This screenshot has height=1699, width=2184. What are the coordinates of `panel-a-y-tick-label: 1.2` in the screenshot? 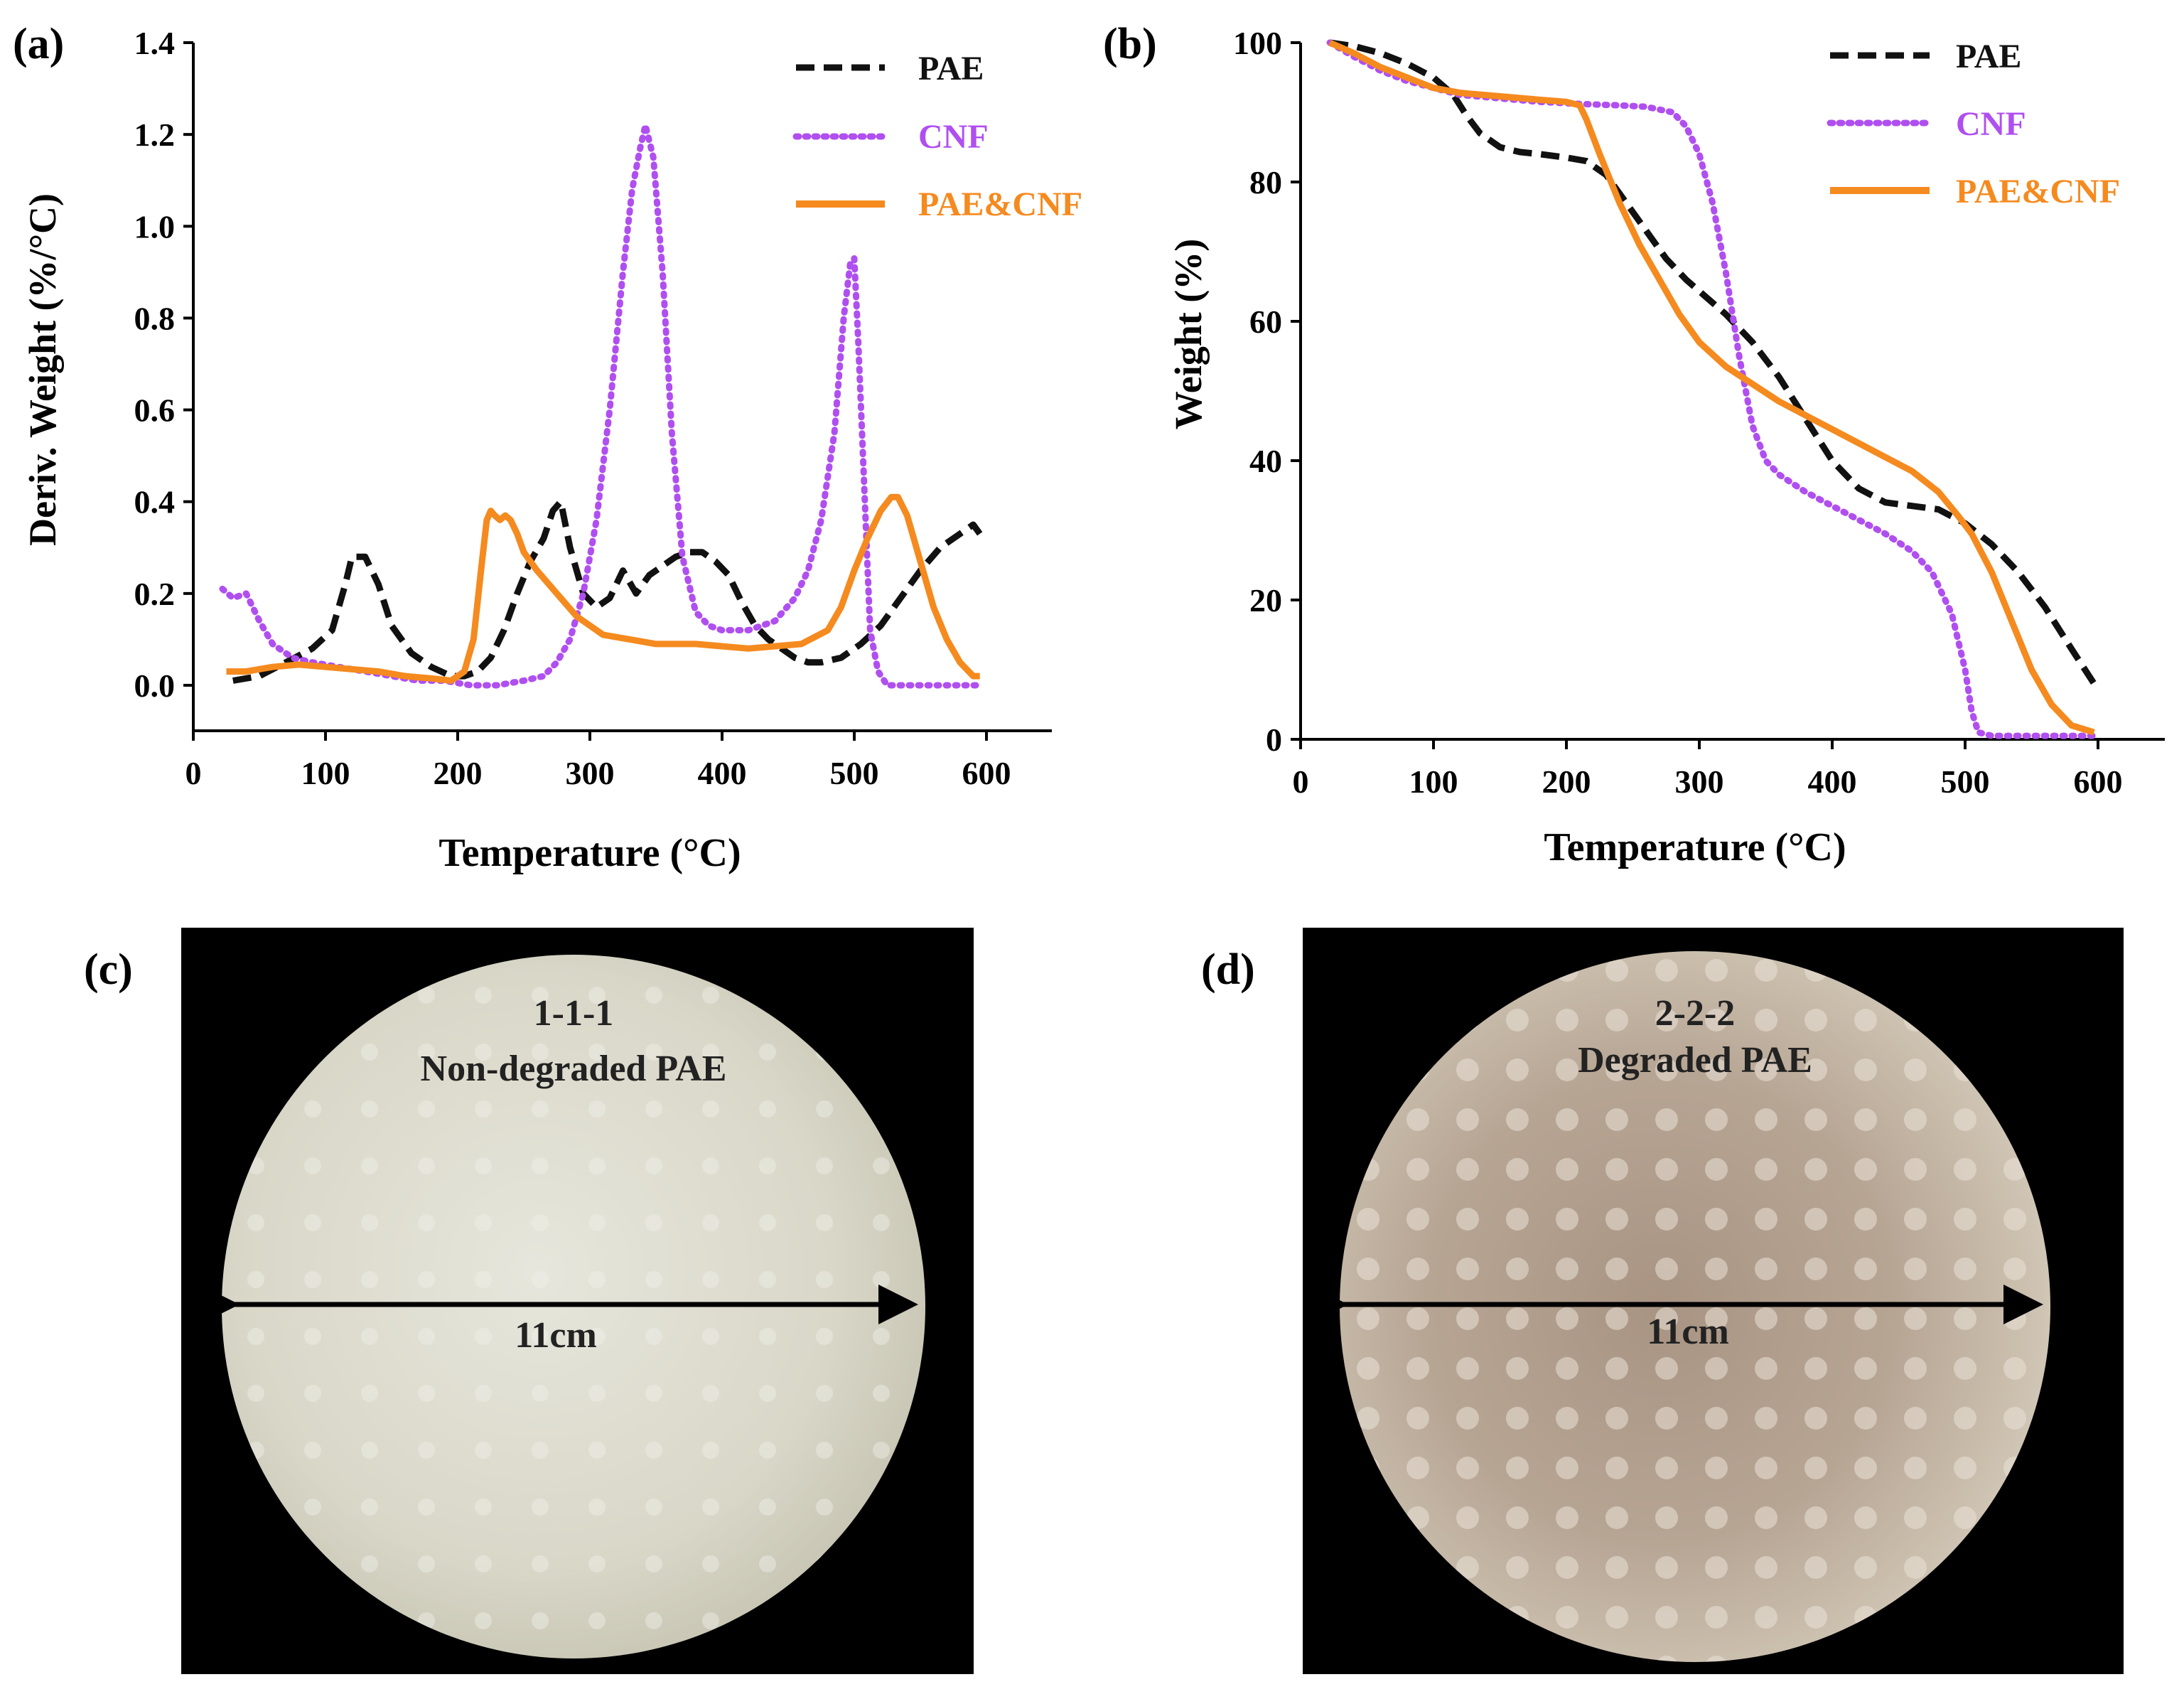 It's located at (155, 135).